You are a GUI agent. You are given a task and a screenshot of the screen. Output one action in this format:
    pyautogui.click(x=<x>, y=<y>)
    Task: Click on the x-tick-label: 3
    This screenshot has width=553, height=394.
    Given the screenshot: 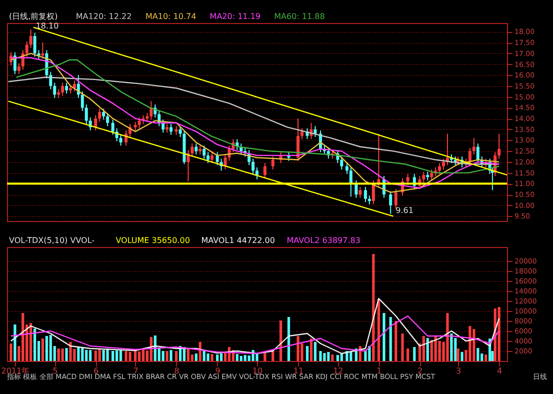 What is the action you would take?
    pyautogui.click(x=459, y=371)
    